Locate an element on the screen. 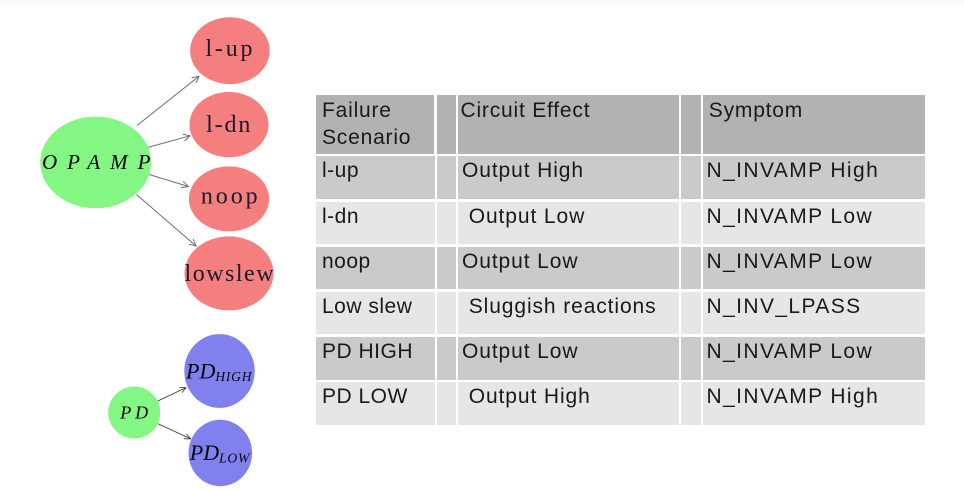 This screenshot has height=492, width=964. svg-text: l-dn is located at coordinates (229, 125).